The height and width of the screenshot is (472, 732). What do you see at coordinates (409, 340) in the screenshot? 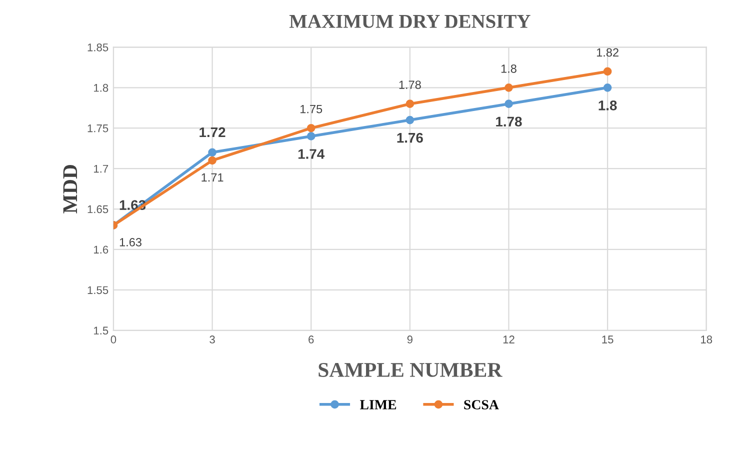
I see `x-tick-label: 9` at bounding box center [409, 340].